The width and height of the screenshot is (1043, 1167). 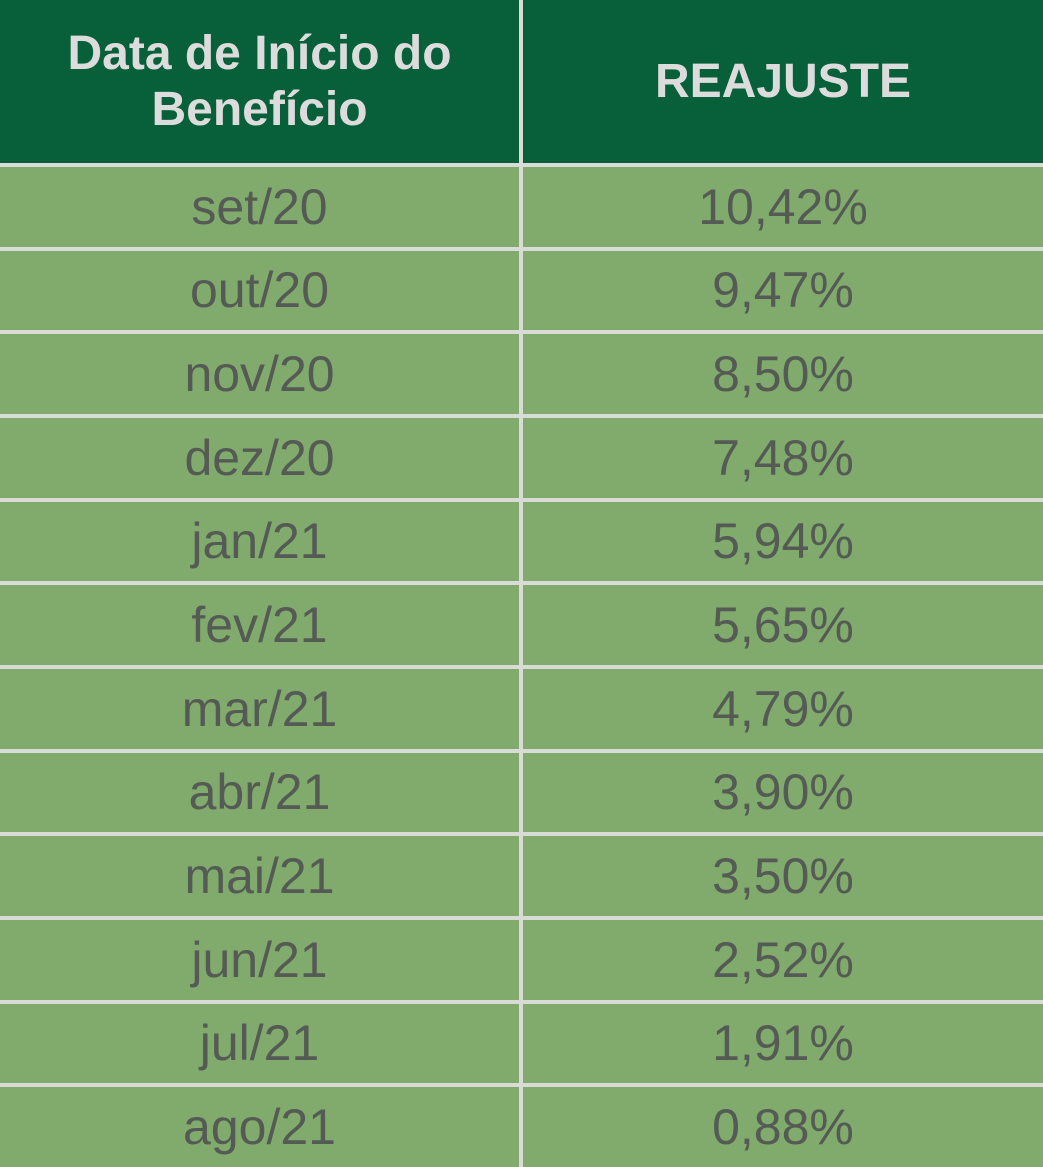 I want to click on date-cell: jun/21, so click(x=259, y=959).